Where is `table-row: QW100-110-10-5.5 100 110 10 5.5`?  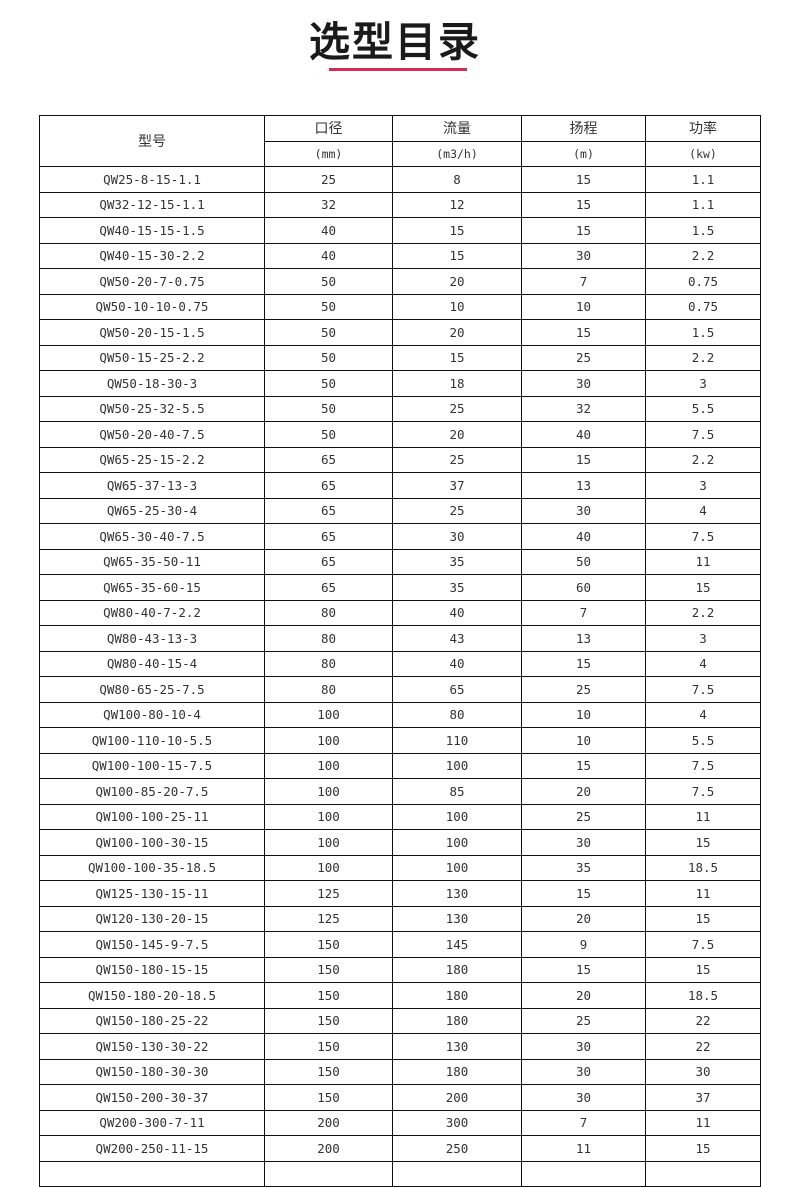 table-row: QW100-110-10-5.5 100 110 10 5.5 is located at coordinates (400, 740).